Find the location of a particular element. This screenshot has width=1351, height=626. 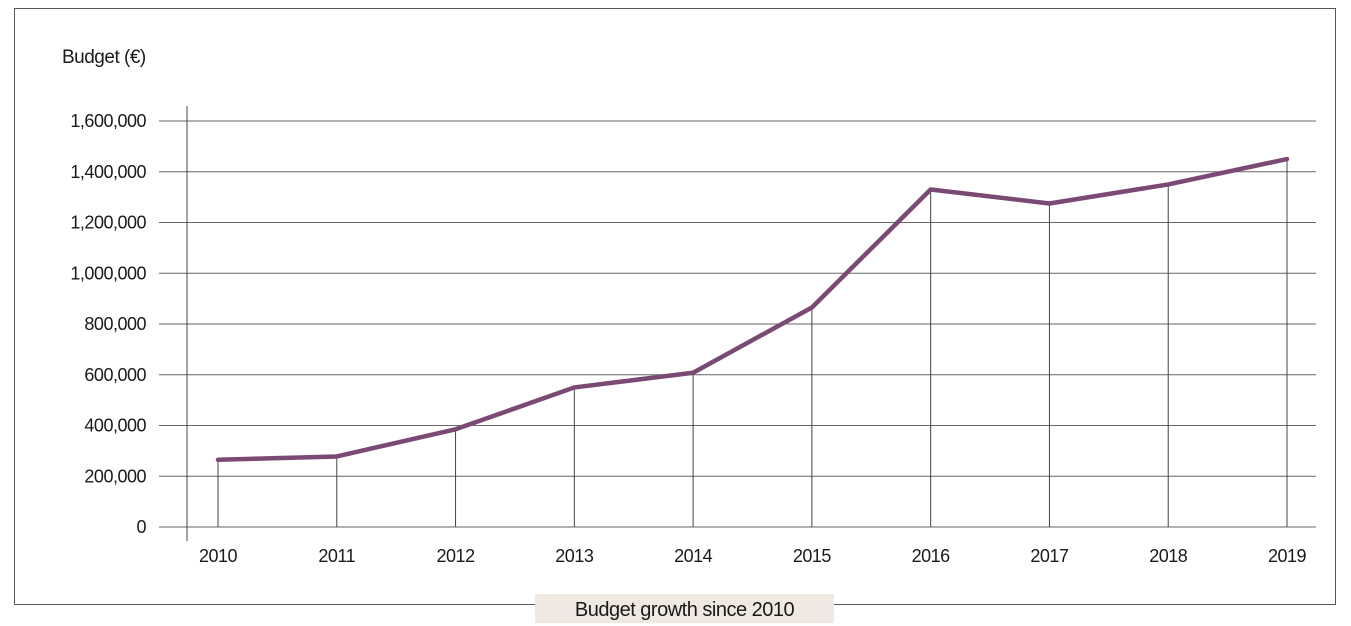

y-tick-label: 1,000,000 is located at coordinates (108, 273).